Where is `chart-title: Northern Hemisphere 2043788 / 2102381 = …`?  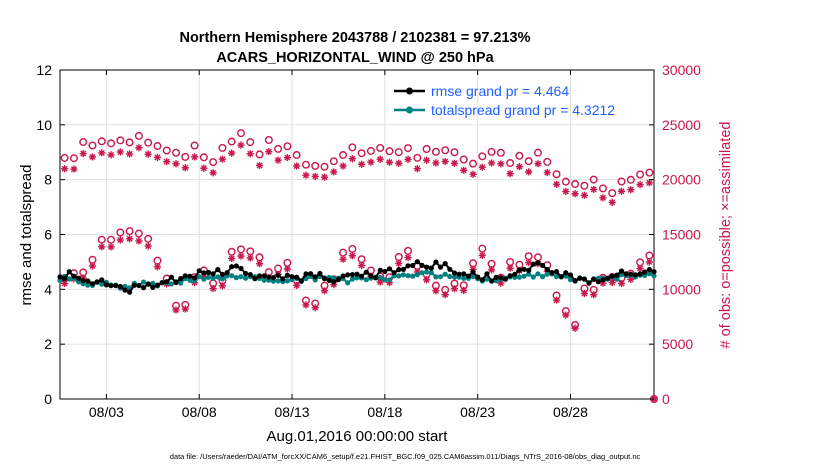
chart-title: Northern Hemisphere 2043788 / 2102381 = … is located at coordinates (354, 38).